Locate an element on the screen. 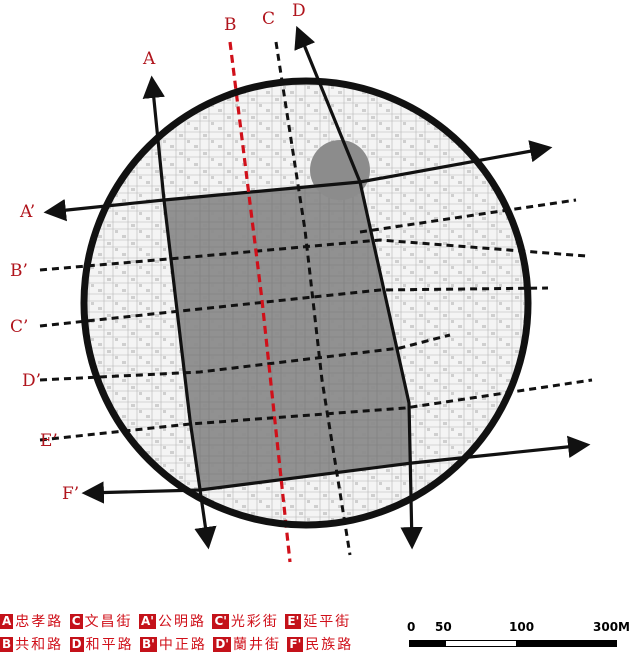 The height and width of the screenshot is (657, 637). label-A: A is located at coordinates (149, 59).